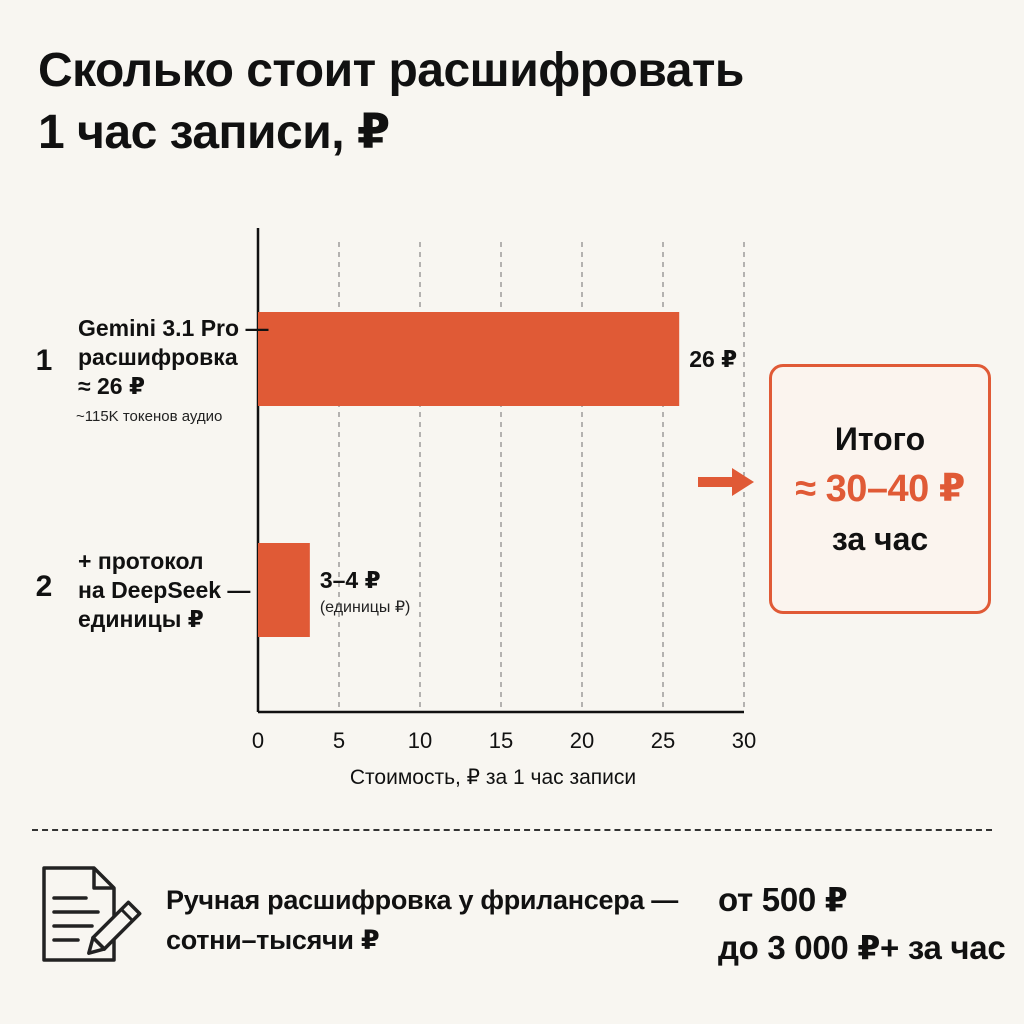  What do you see at coordinates (164, 590) in the screenshot?
I see `category-label: на DeepSeek —` at bounding box center [164, 590].